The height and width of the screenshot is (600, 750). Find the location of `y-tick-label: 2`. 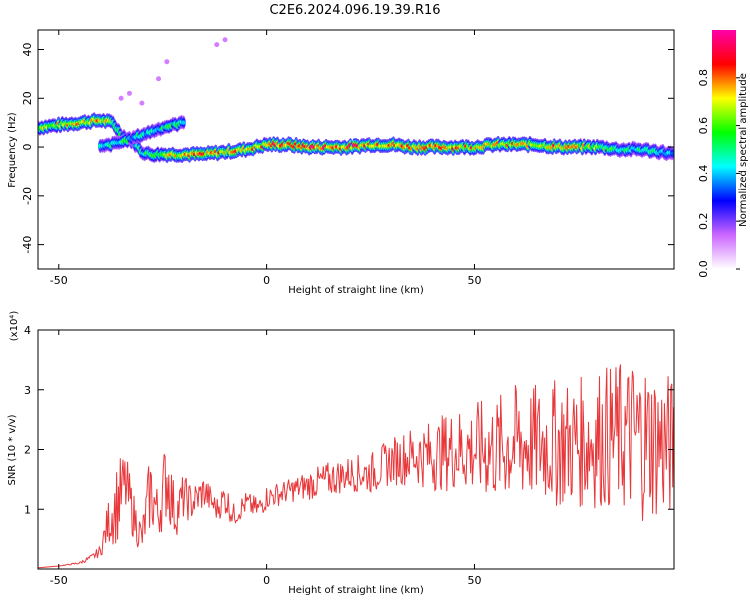

y-tick-label: 2 is located at coordinates (27, 450).